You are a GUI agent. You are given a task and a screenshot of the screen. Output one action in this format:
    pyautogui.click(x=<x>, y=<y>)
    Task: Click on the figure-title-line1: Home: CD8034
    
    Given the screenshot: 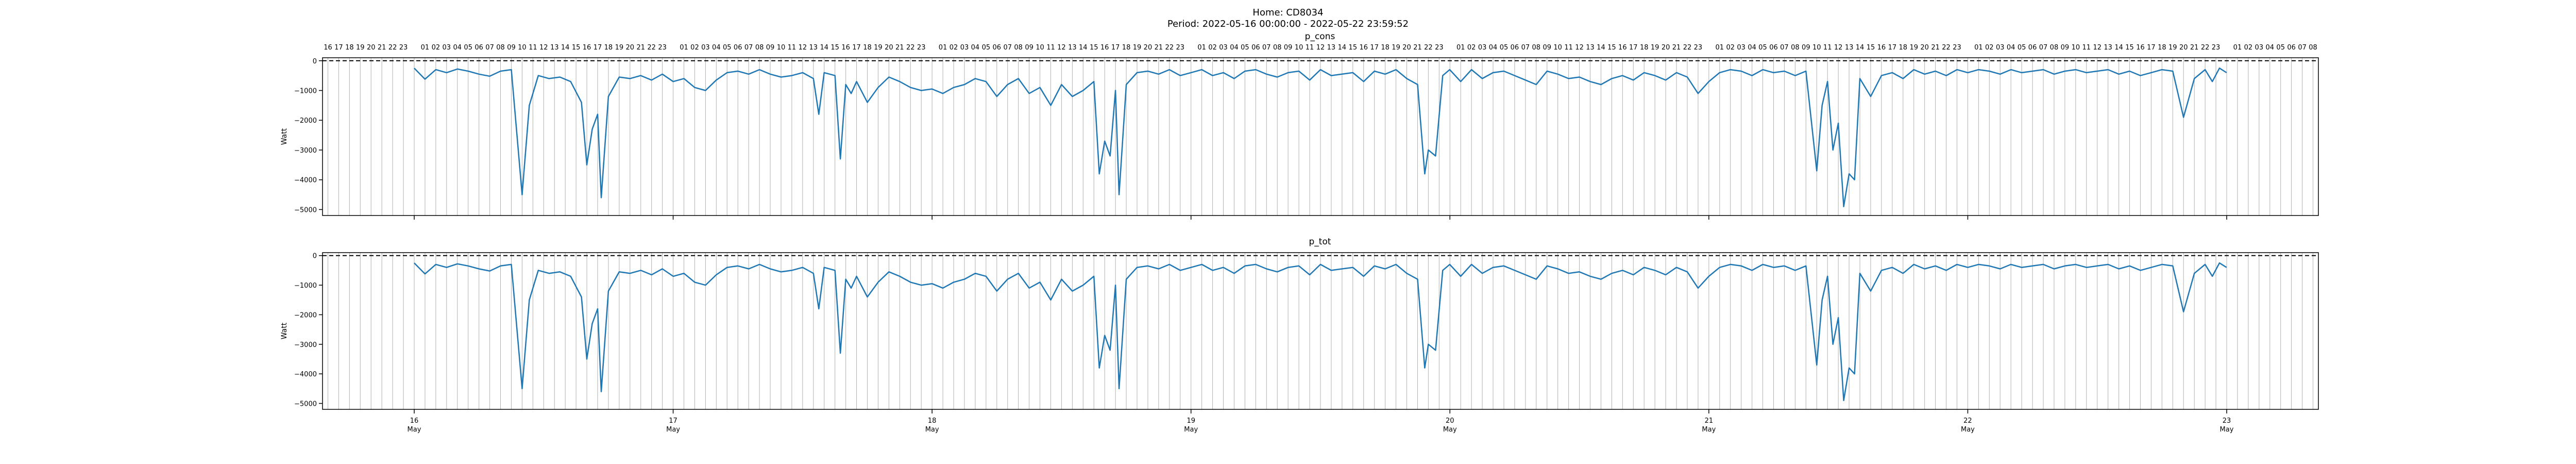 What is the action you would take?
    pyautogui.click(x=1287, y=12)
    